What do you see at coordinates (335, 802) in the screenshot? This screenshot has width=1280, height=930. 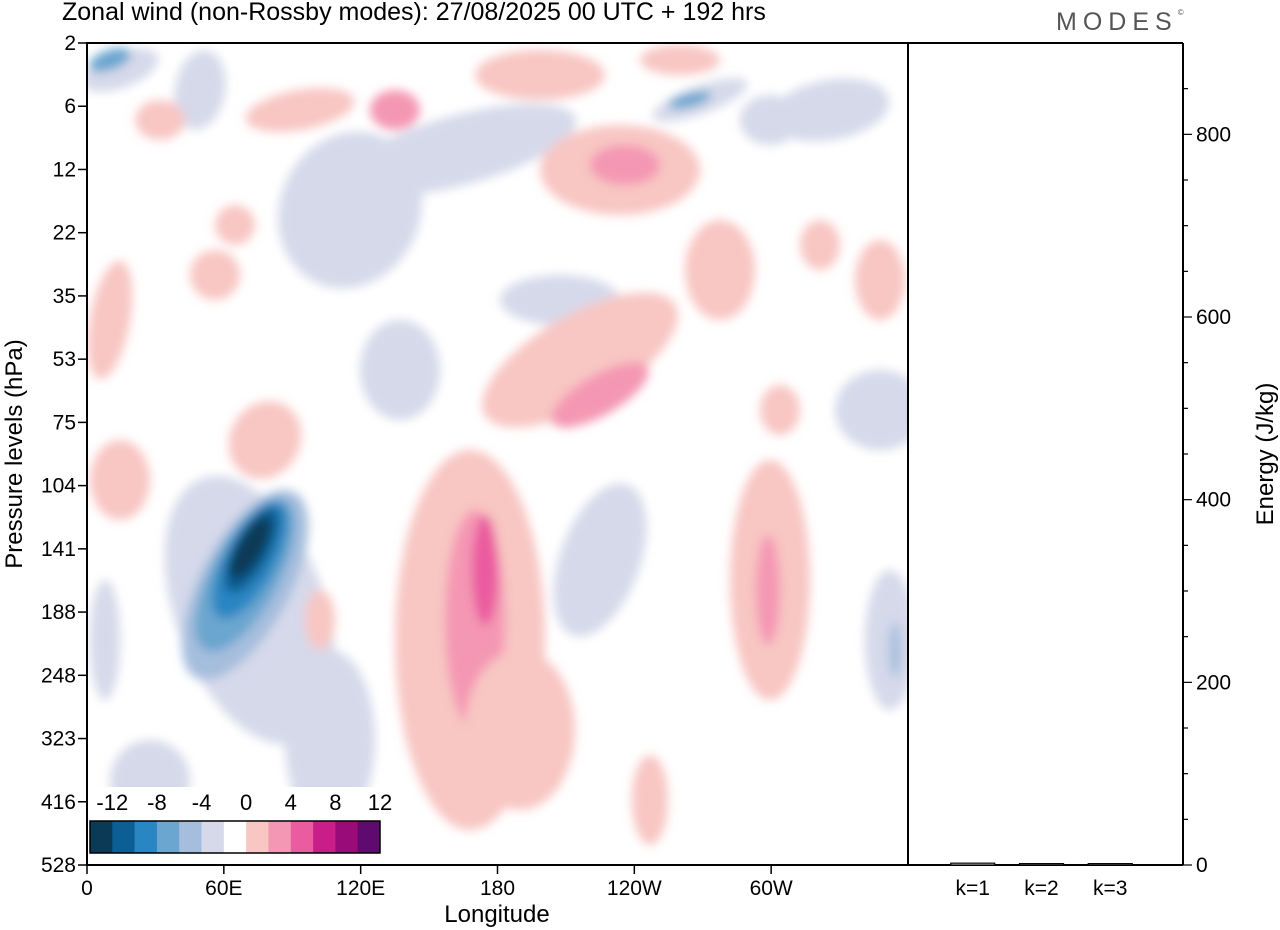 I see `colorbar-label: 8` at bounding box center [335, 802].